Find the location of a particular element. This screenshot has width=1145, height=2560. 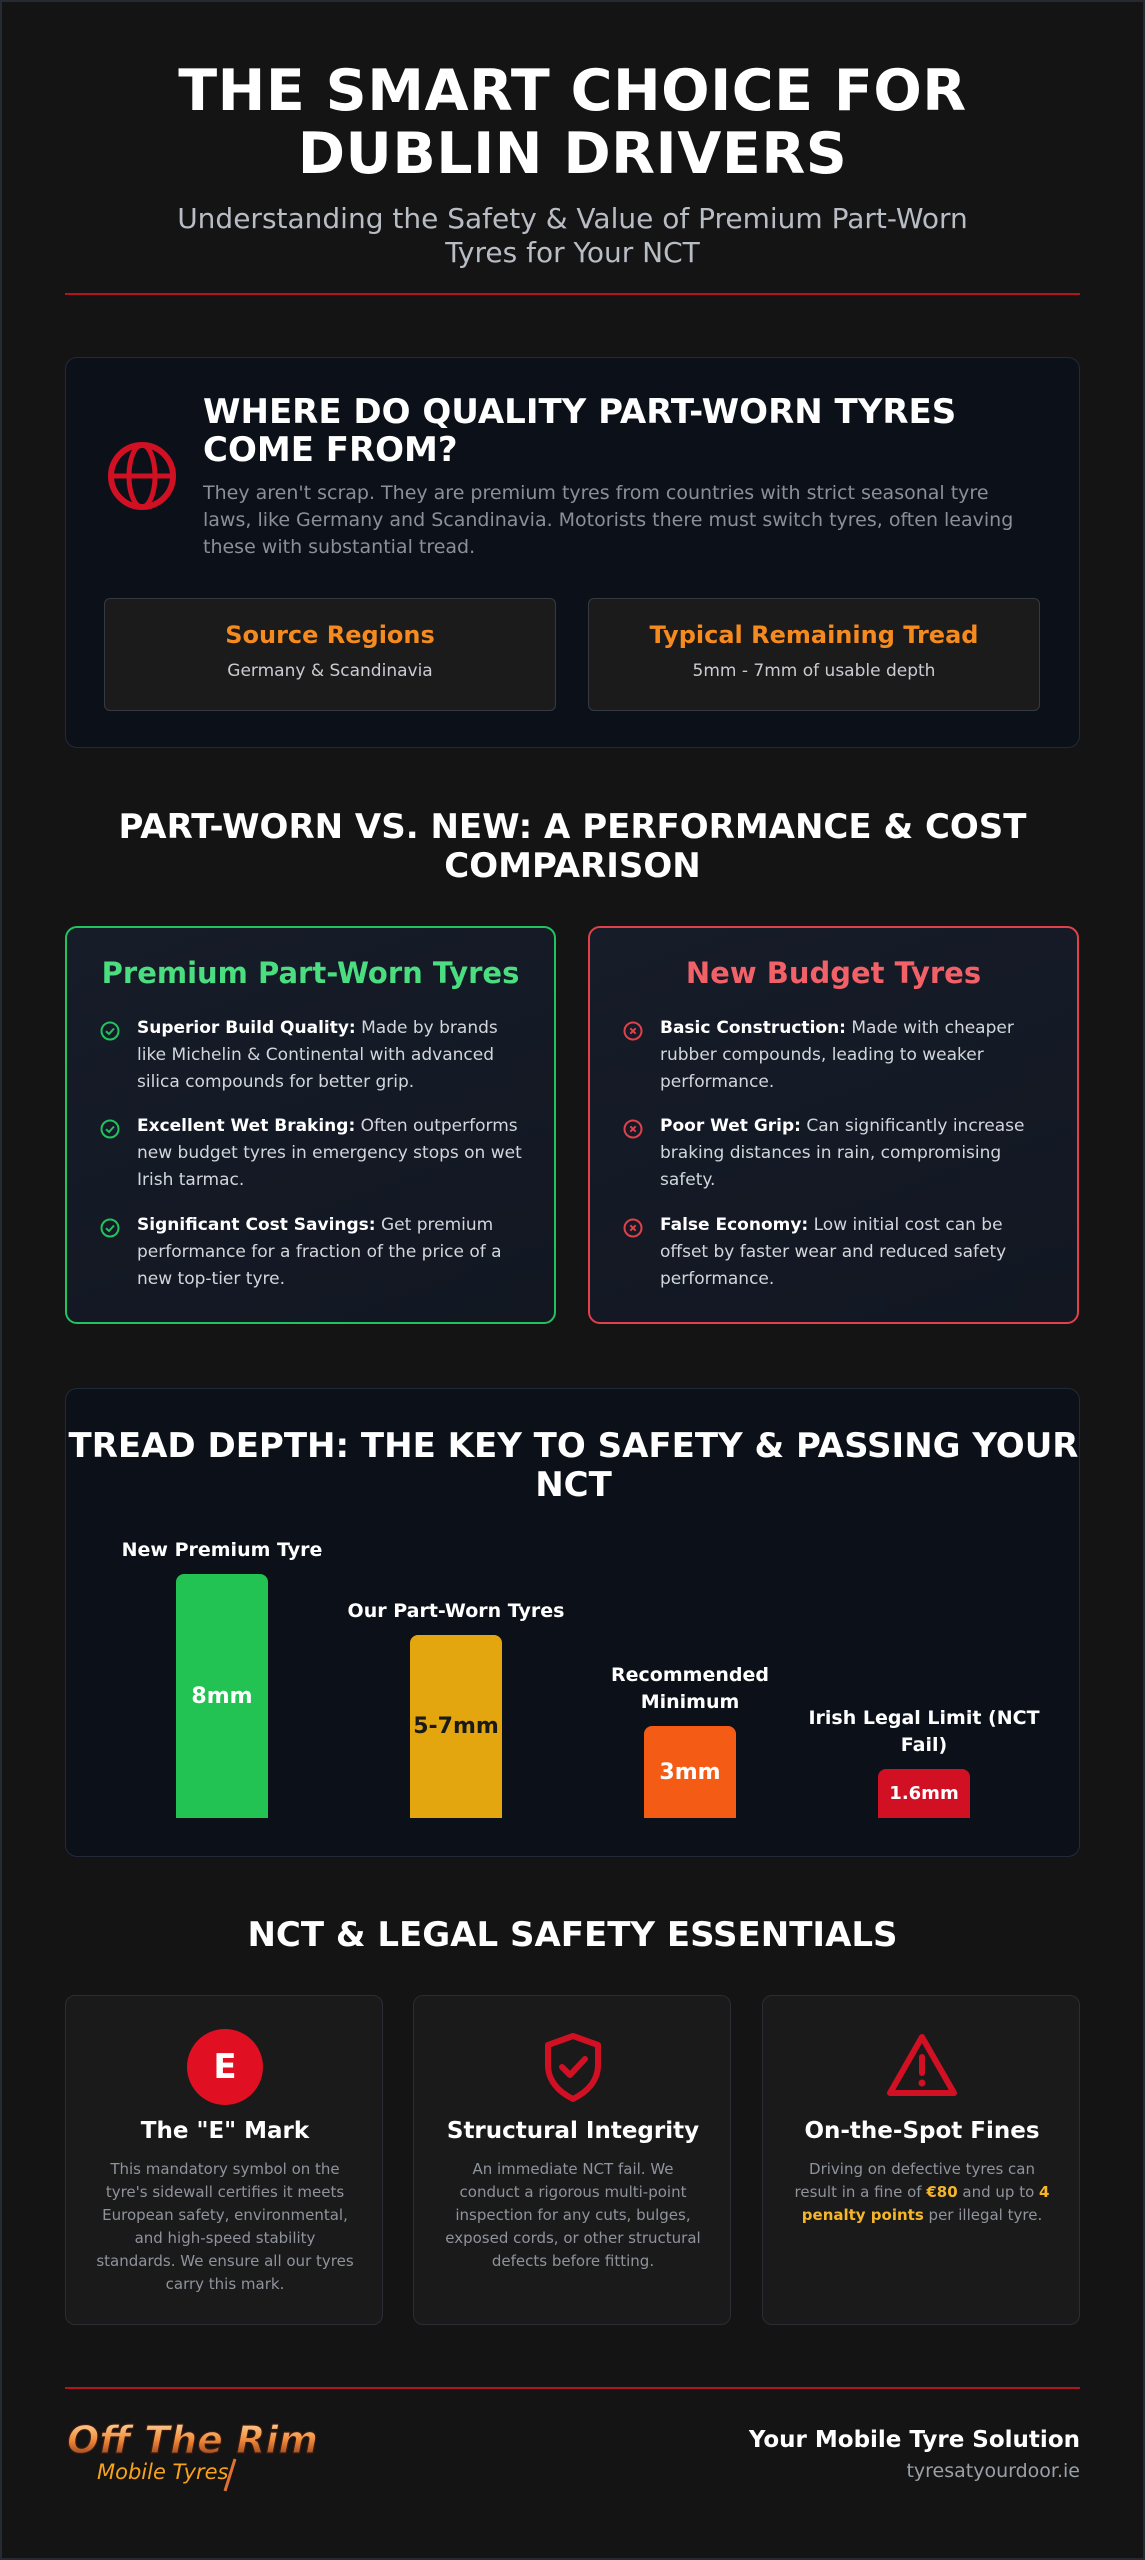

tread-bar: 1.6mm is located at coordinates (924, 1793).